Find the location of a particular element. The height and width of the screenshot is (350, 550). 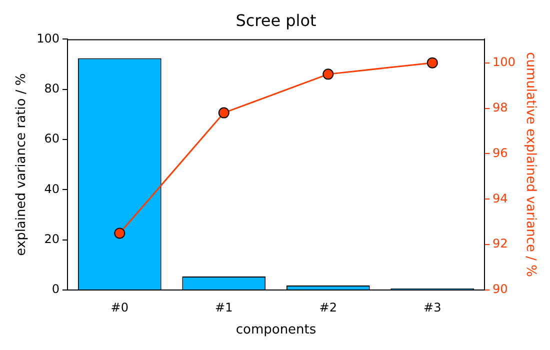

y2-tick-label: 94 is located at coordinates (500, 198).